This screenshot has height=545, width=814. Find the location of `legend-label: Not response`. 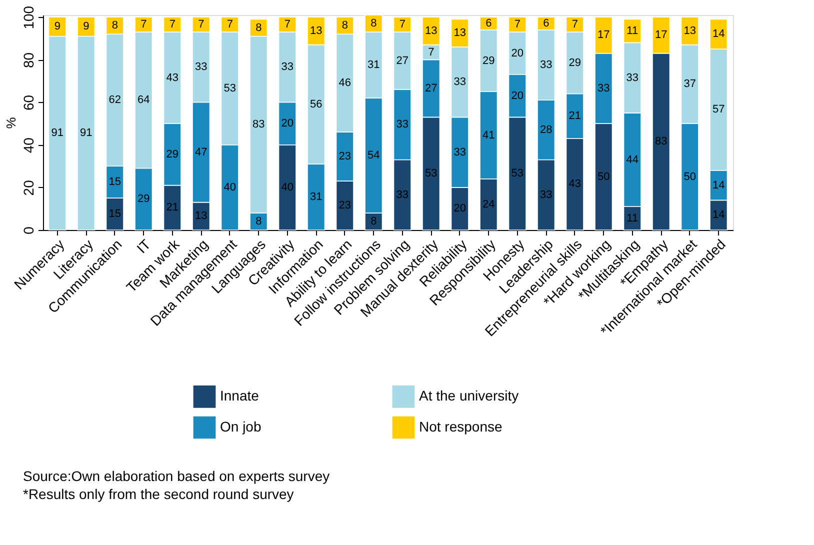

legend-label: Not response is located at coordinates (460, 426).